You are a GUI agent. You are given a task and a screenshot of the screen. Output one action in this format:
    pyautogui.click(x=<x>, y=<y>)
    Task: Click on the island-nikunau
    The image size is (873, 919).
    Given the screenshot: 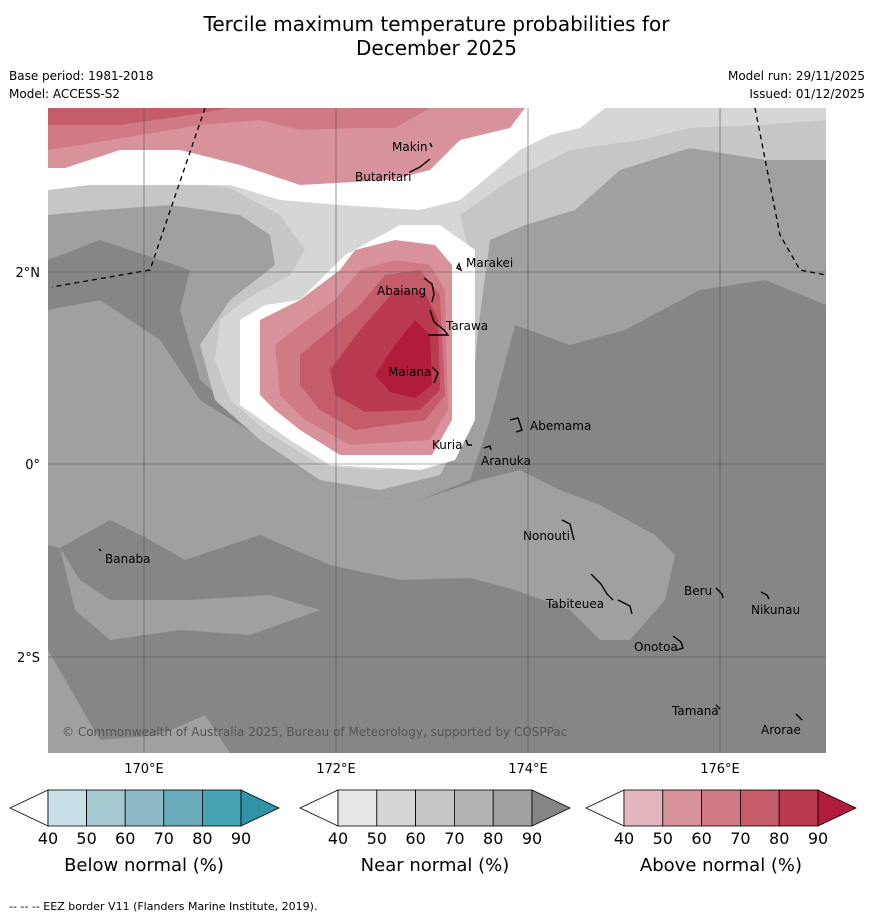 What is the action you would take?
    pyautogui.click(x=765, y=595)
    